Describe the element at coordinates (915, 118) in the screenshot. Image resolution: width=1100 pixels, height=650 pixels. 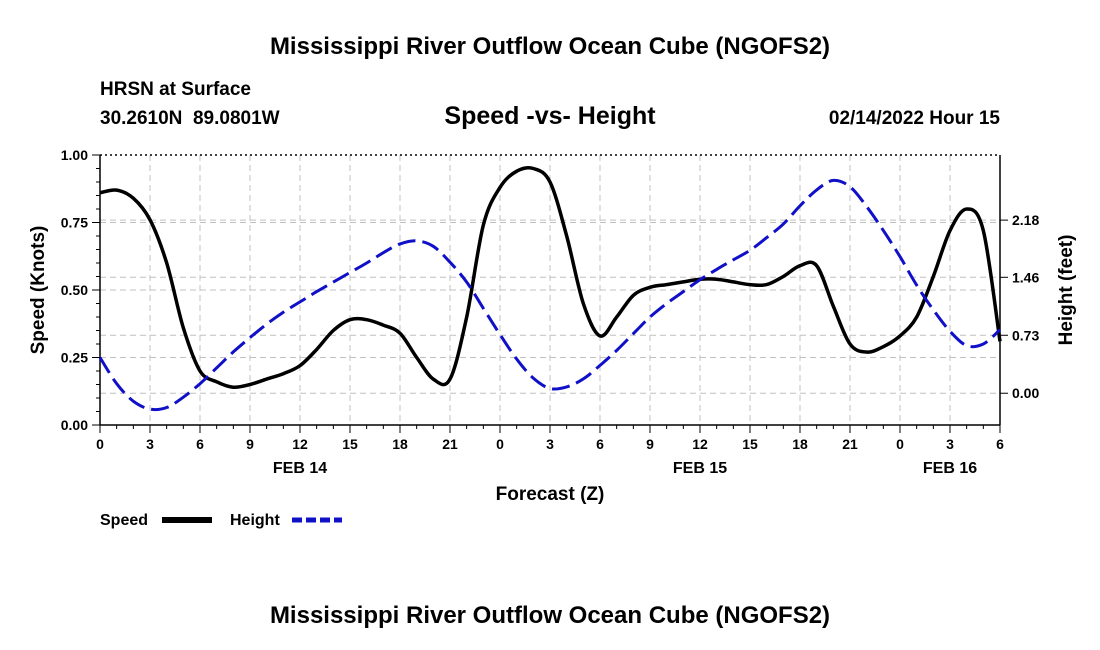
I see `datetime-label: 02/14/2022 Hour 15` at that location.